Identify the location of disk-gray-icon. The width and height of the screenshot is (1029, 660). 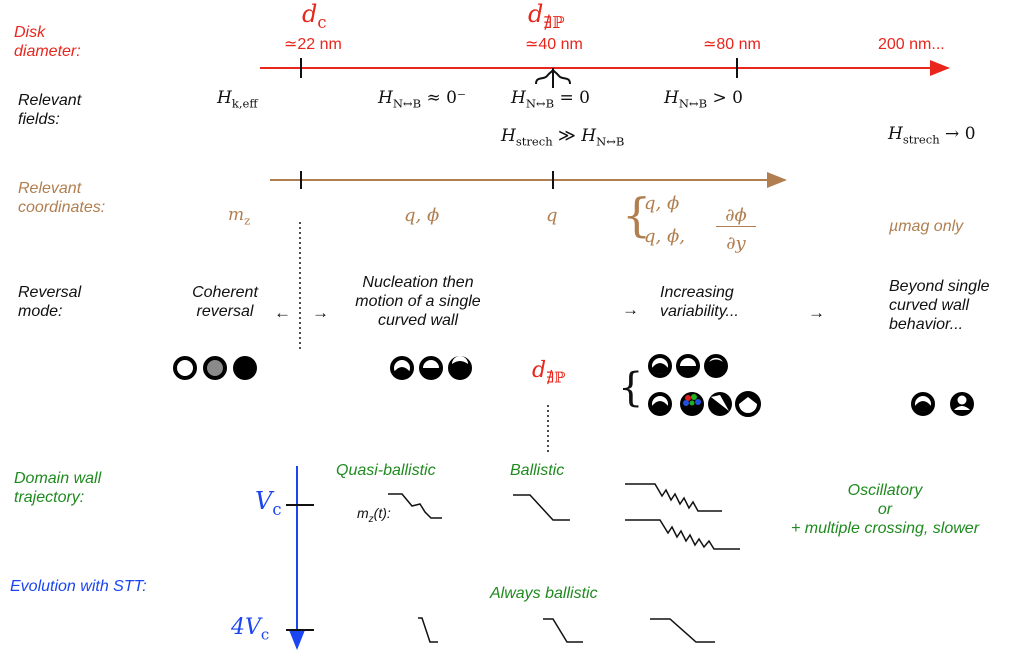
(215, 368).